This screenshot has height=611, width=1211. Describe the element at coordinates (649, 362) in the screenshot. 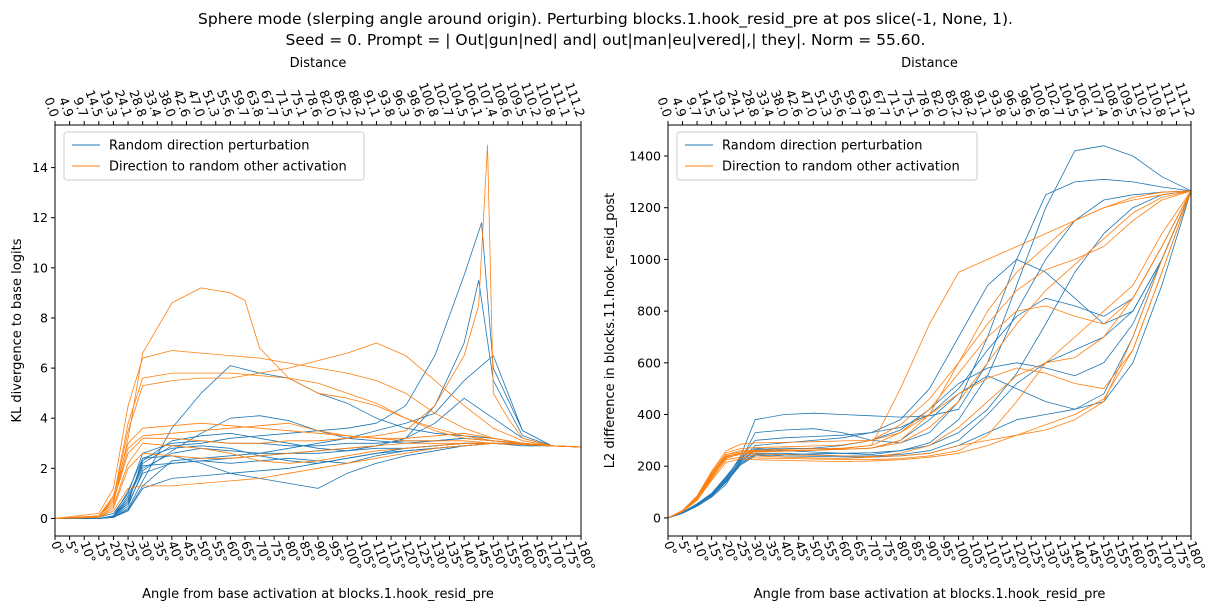

I see `y-tick-label: 600` at that location.